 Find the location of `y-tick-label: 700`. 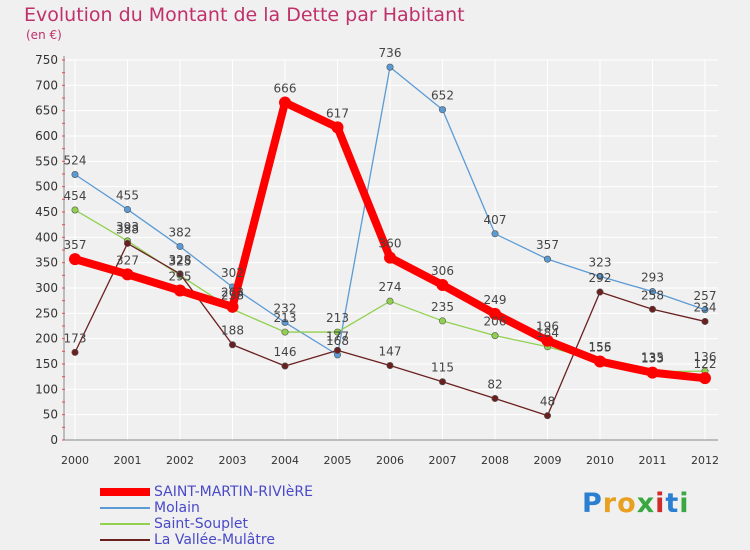

y-tick-label: 700 is located at coordinates (46, 85).